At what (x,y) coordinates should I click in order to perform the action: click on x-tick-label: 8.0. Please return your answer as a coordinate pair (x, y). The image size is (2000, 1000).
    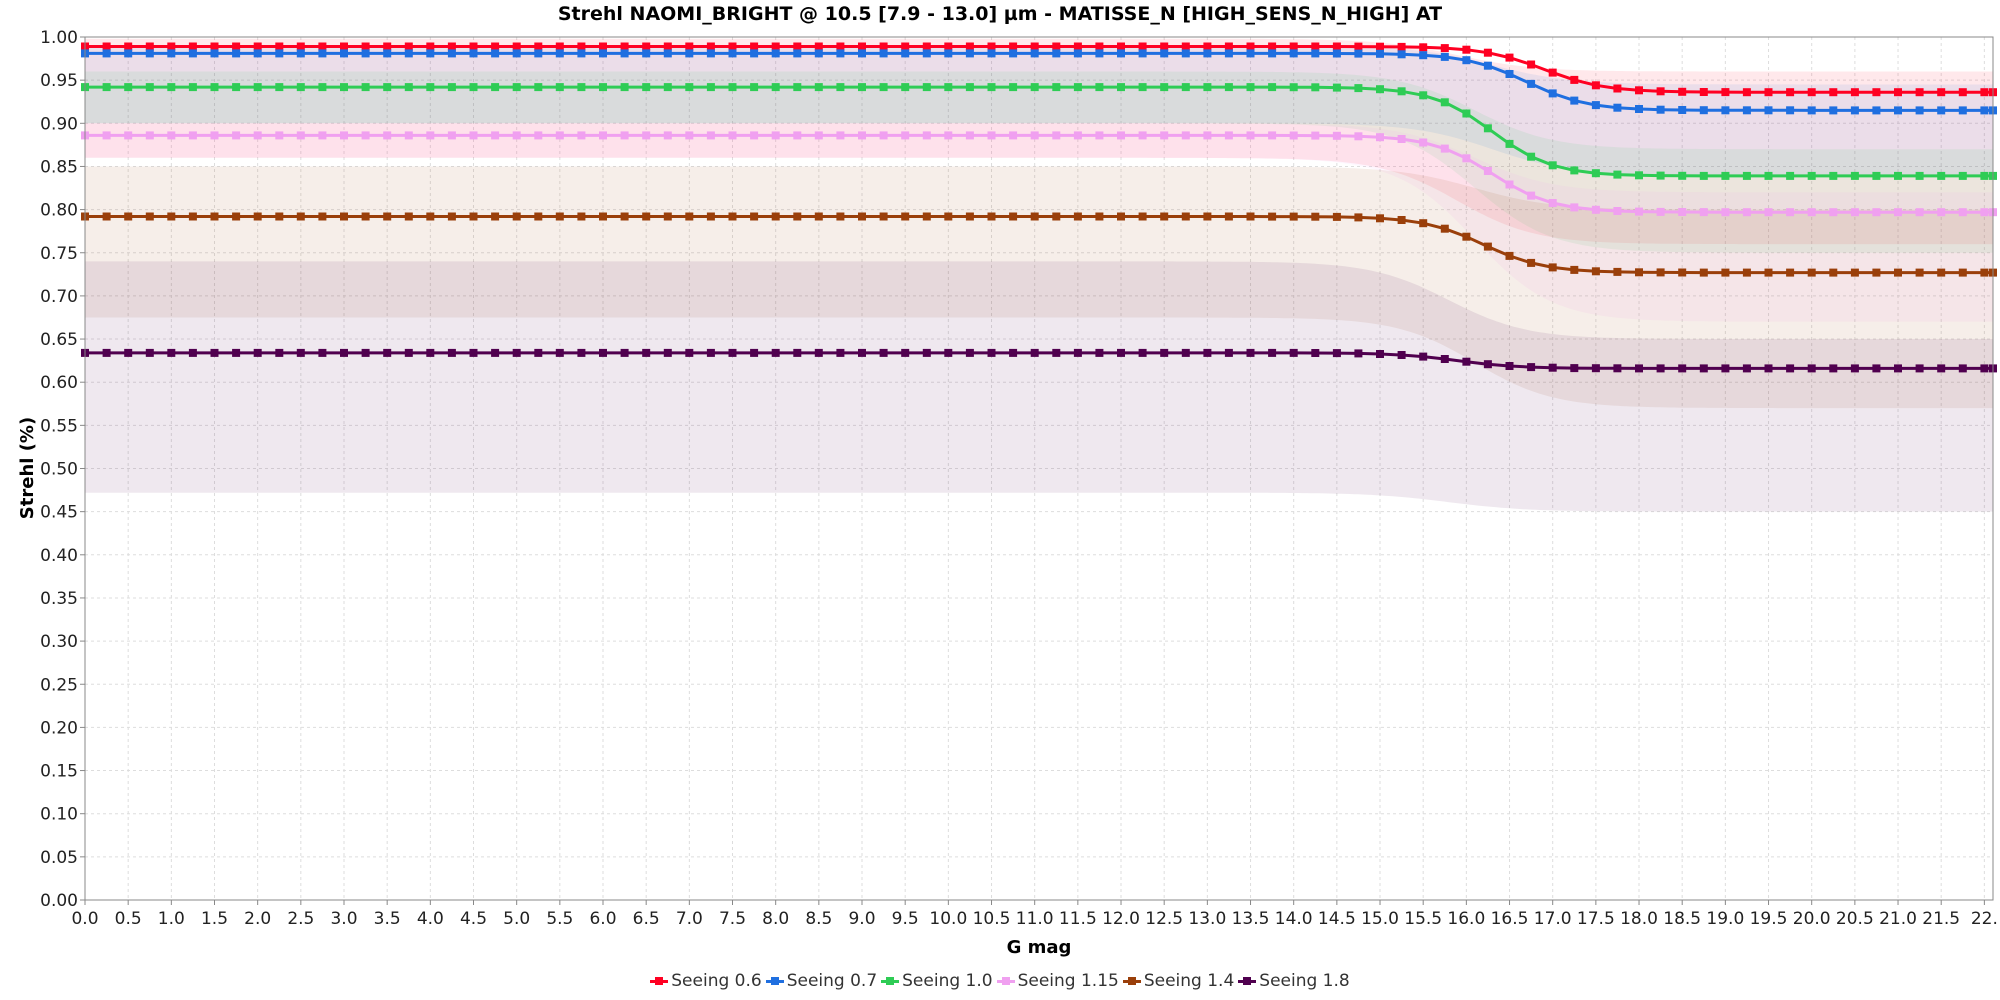
    Looking at the image, I should click on (775, 919).